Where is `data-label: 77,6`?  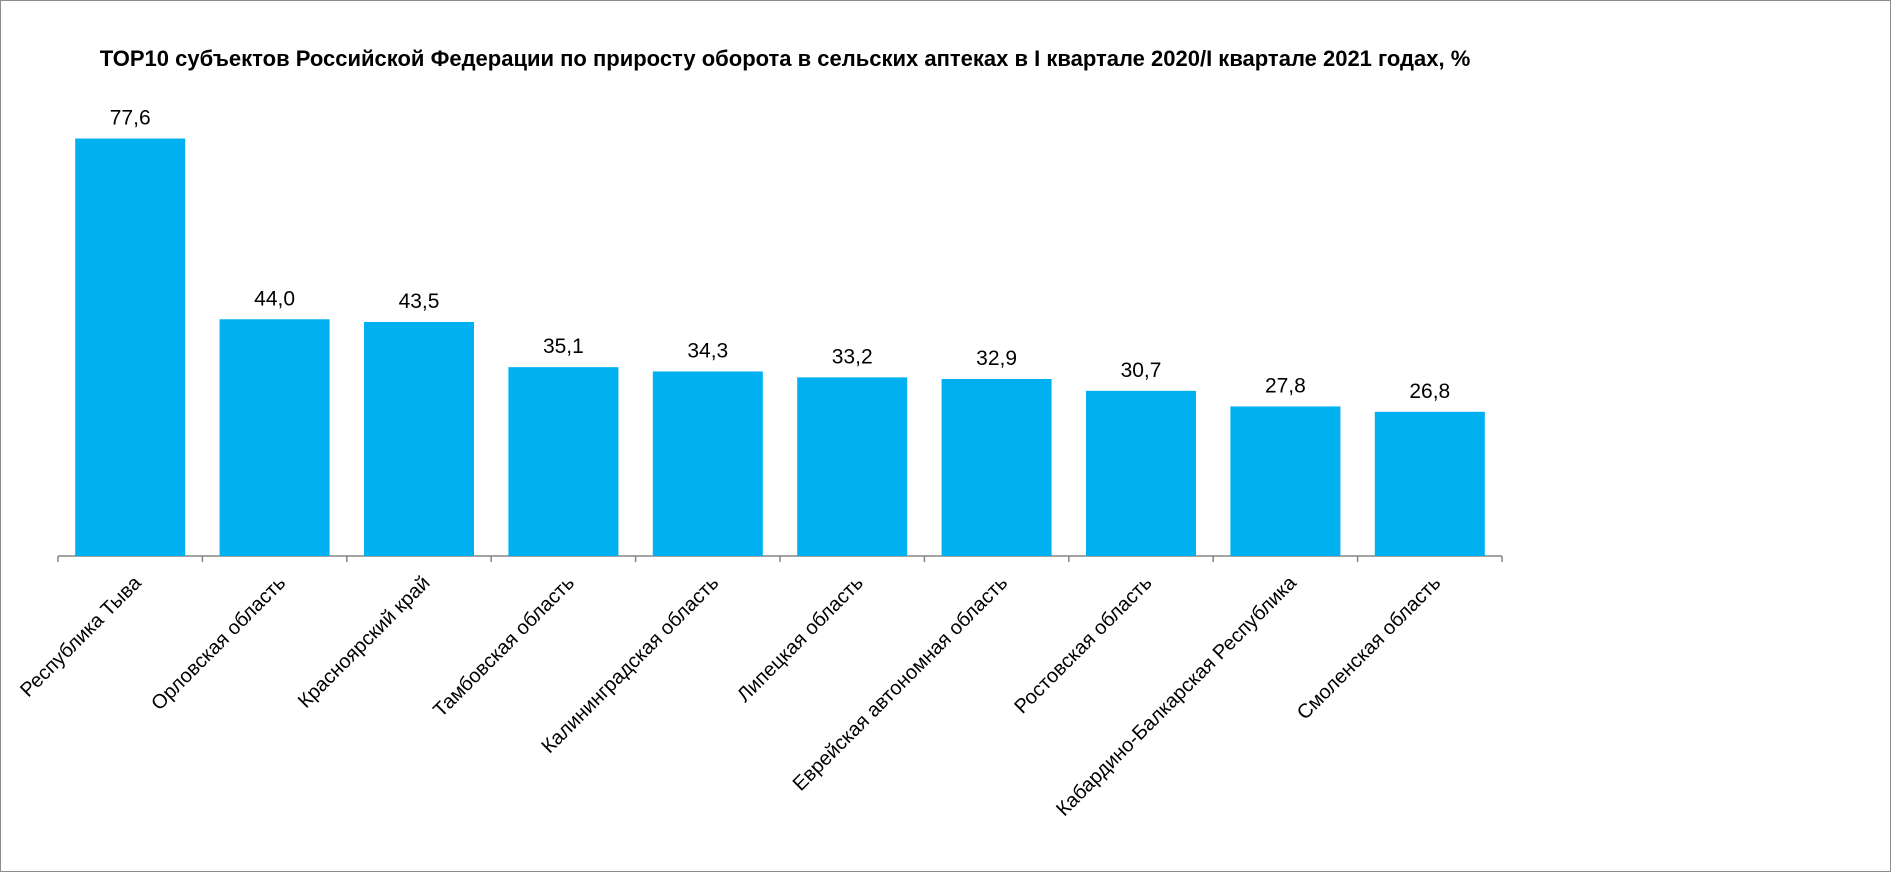 data-label: 77,6 is located at coordinates (130, 118).